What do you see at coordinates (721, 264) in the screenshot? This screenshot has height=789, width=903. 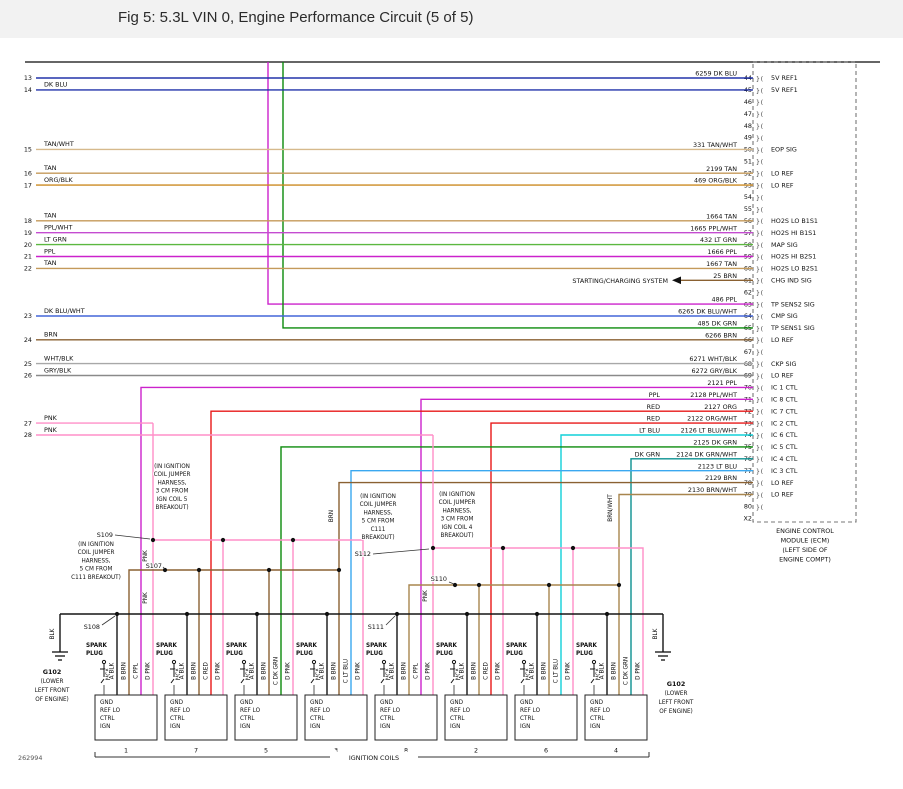 I see `wire-tag: 1667 TAN` at bounding box center [721, 264].